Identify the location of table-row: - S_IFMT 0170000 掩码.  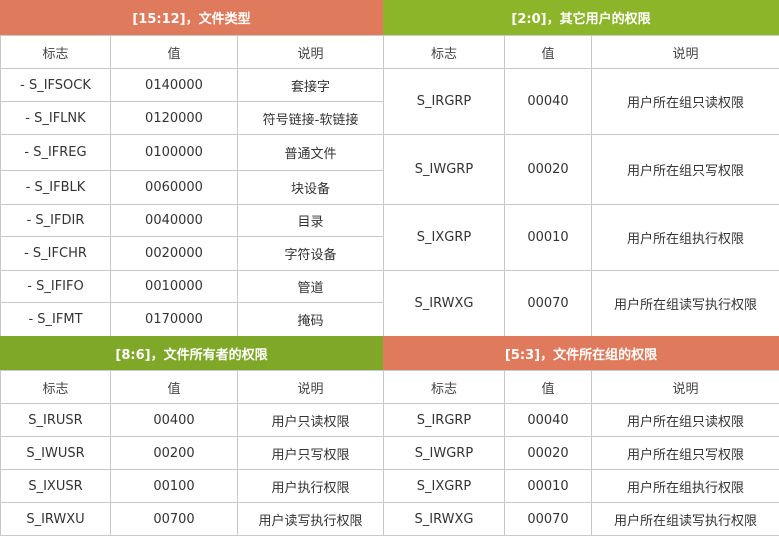
(192, 319).